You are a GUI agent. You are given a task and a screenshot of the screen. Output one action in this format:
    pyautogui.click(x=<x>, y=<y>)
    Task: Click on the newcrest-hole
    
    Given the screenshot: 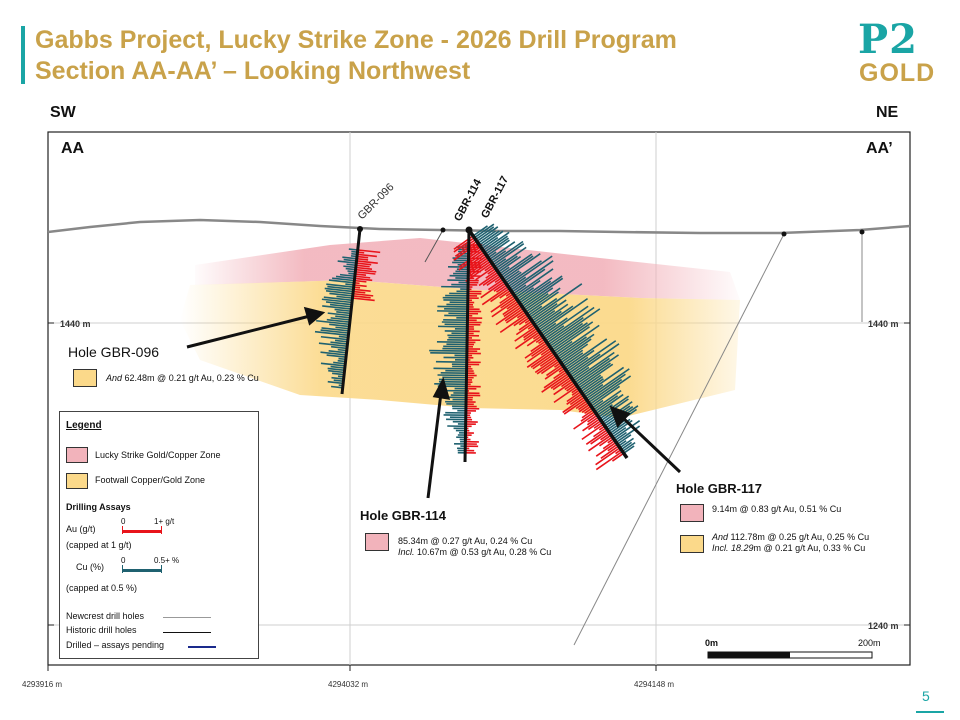 What is the action you would take?
    pyautogui.click(x=679, y=439)
    